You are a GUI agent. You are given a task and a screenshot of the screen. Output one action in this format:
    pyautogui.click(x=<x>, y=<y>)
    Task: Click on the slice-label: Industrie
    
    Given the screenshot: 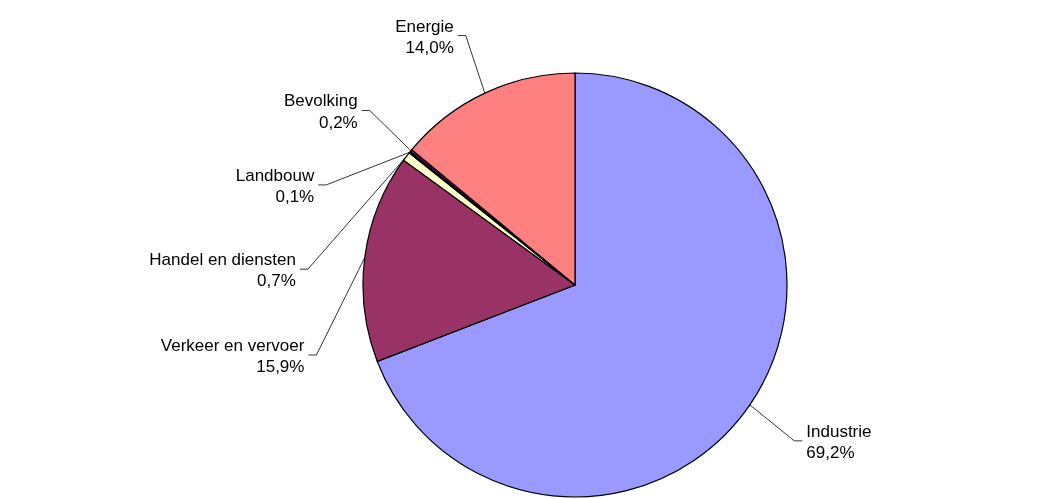 What is the action you would take?
    pyautogui.click(x=839, y=431)
    